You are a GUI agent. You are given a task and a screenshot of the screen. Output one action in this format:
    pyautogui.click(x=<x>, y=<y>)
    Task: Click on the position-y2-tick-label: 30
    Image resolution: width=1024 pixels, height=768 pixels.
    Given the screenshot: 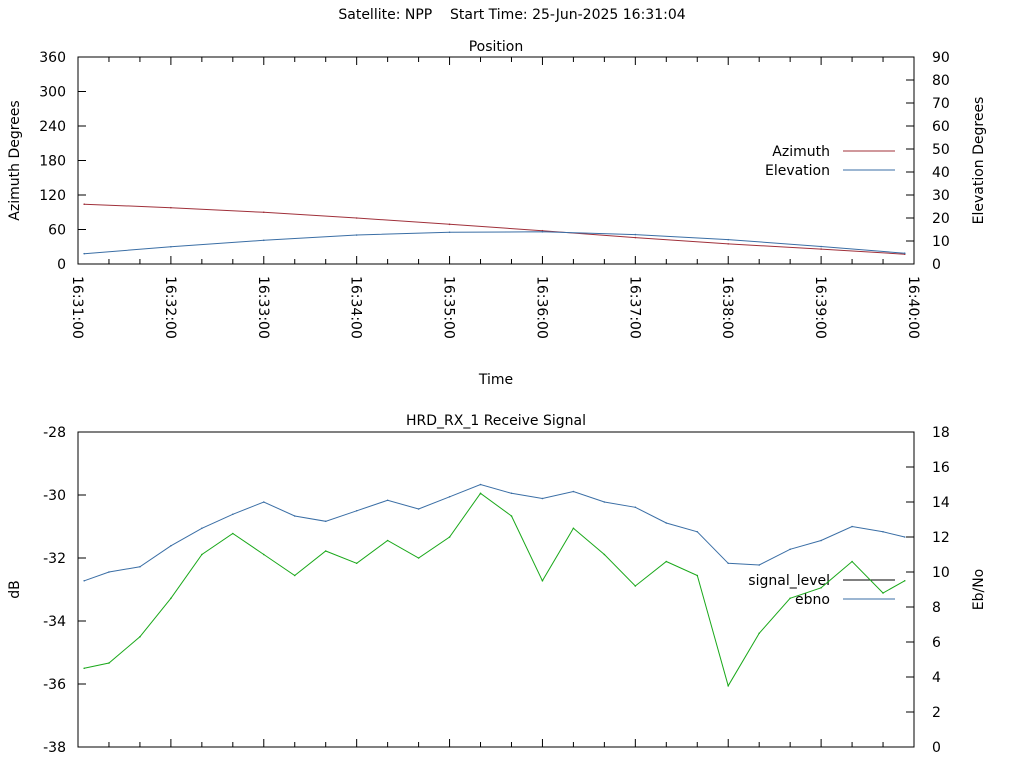 What is the action you would take?
    pyautogui.click(x=941, y=196)
    